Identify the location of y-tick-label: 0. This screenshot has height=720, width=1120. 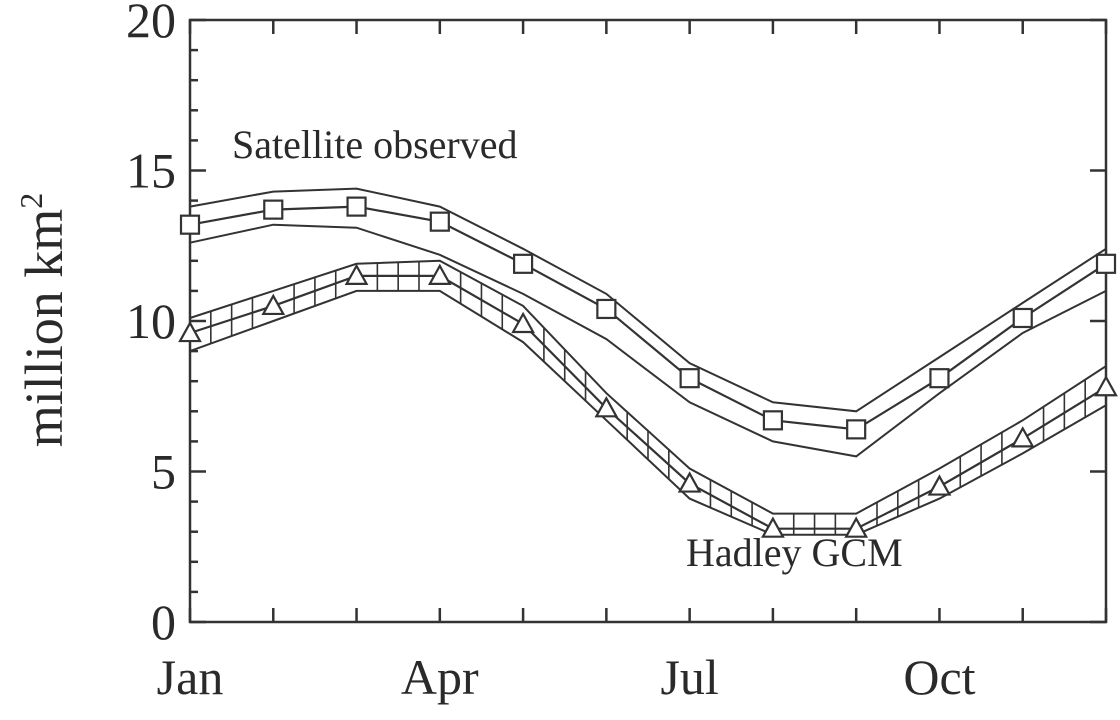
(163, 622).